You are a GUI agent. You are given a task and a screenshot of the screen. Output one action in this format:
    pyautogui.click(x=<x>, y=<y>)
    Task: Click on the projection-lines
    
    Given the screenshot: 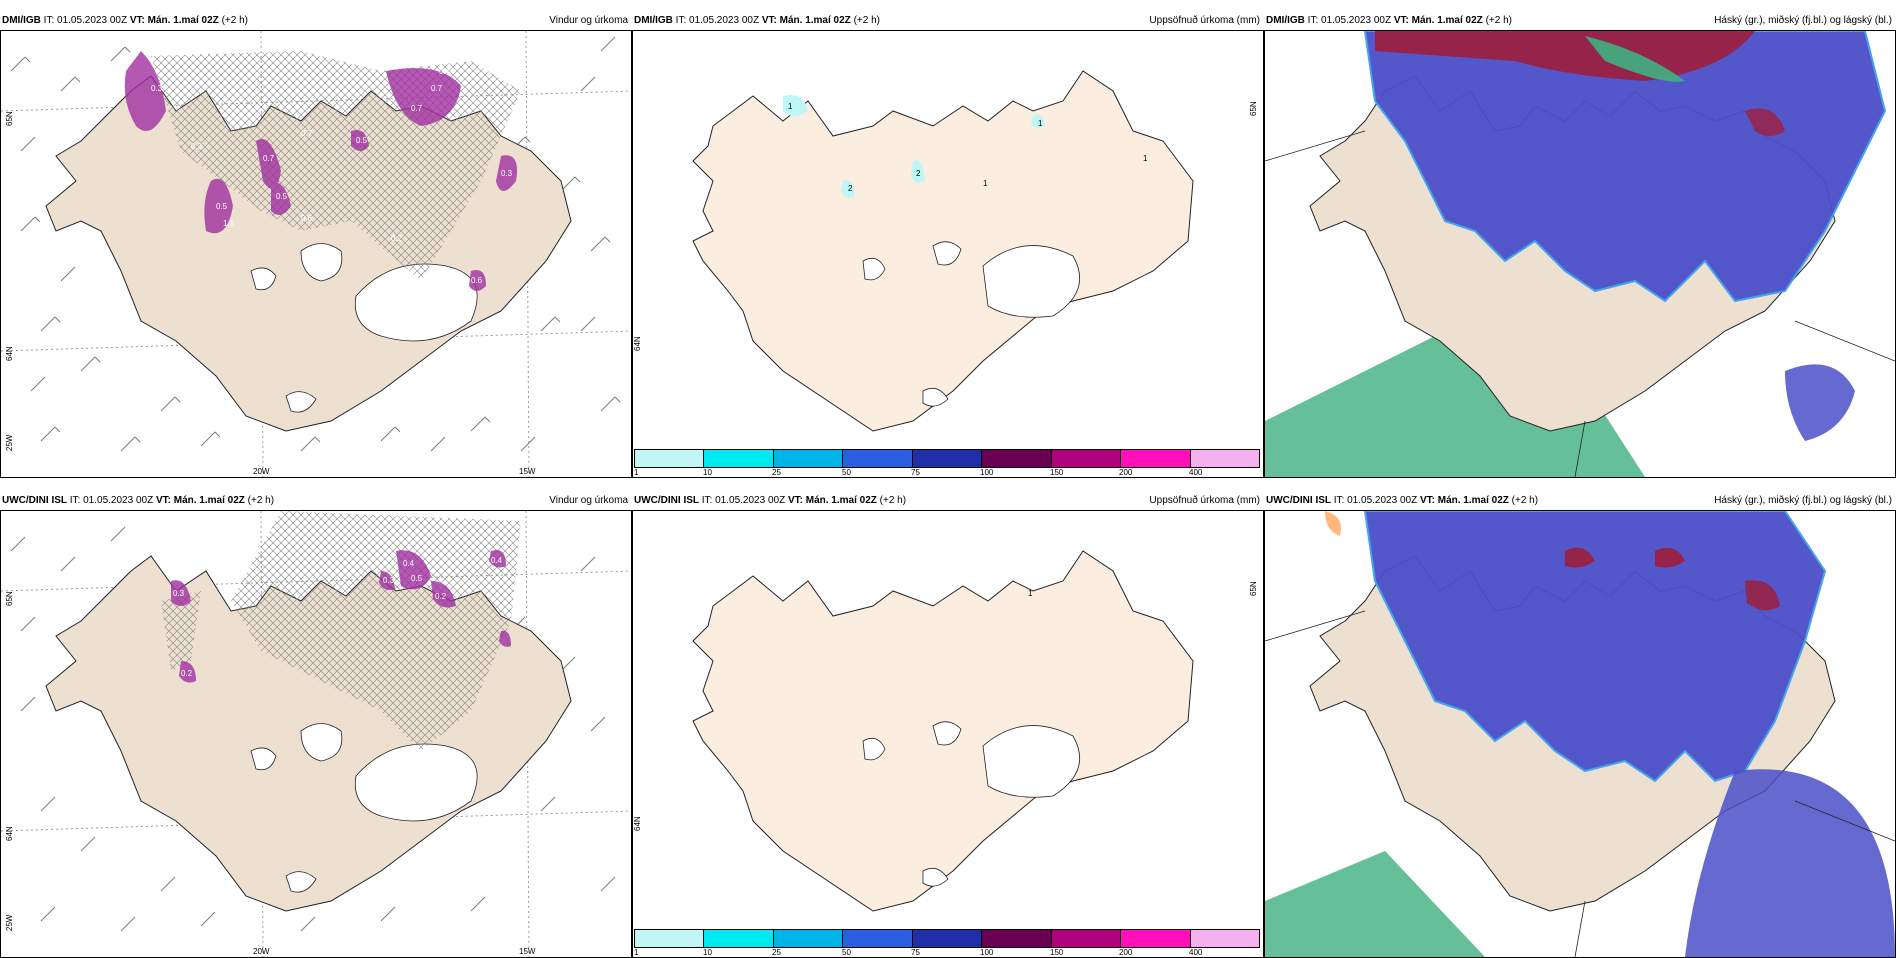 What is the action you would take?
    pyautogui.click(x=1580, y=303)
    